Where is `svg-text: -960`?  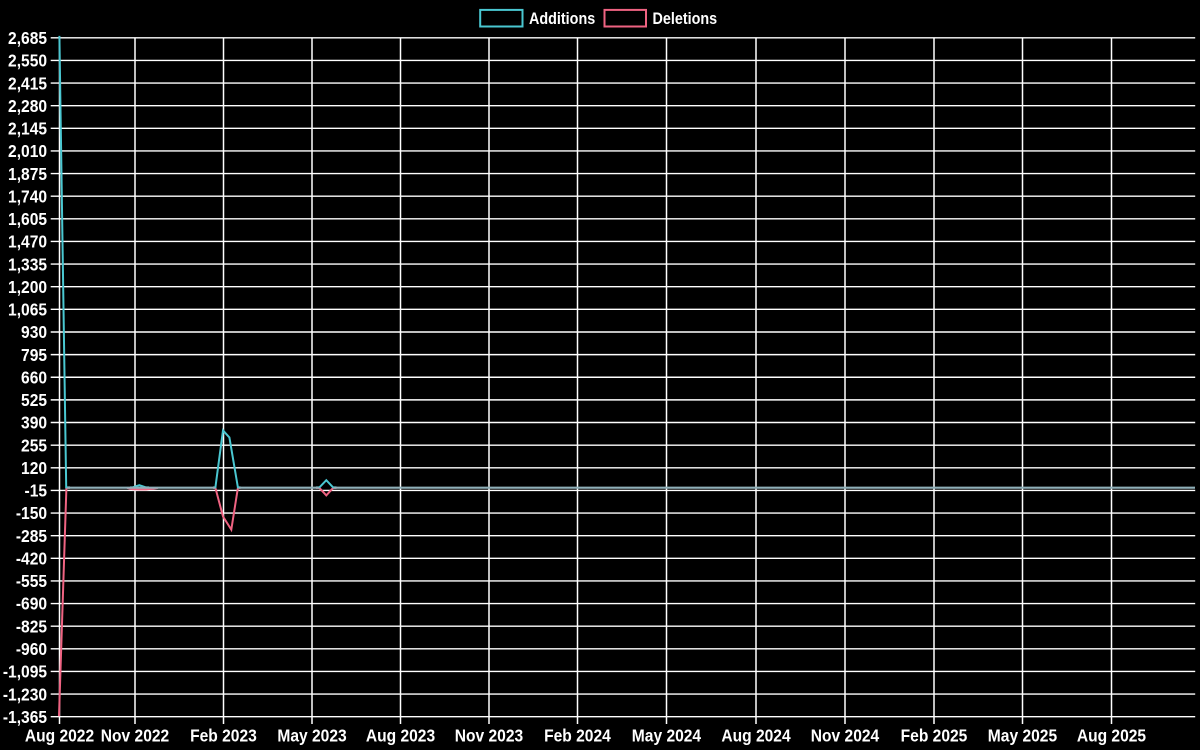 svg-text: -960 is located at coordinates (31, 649).